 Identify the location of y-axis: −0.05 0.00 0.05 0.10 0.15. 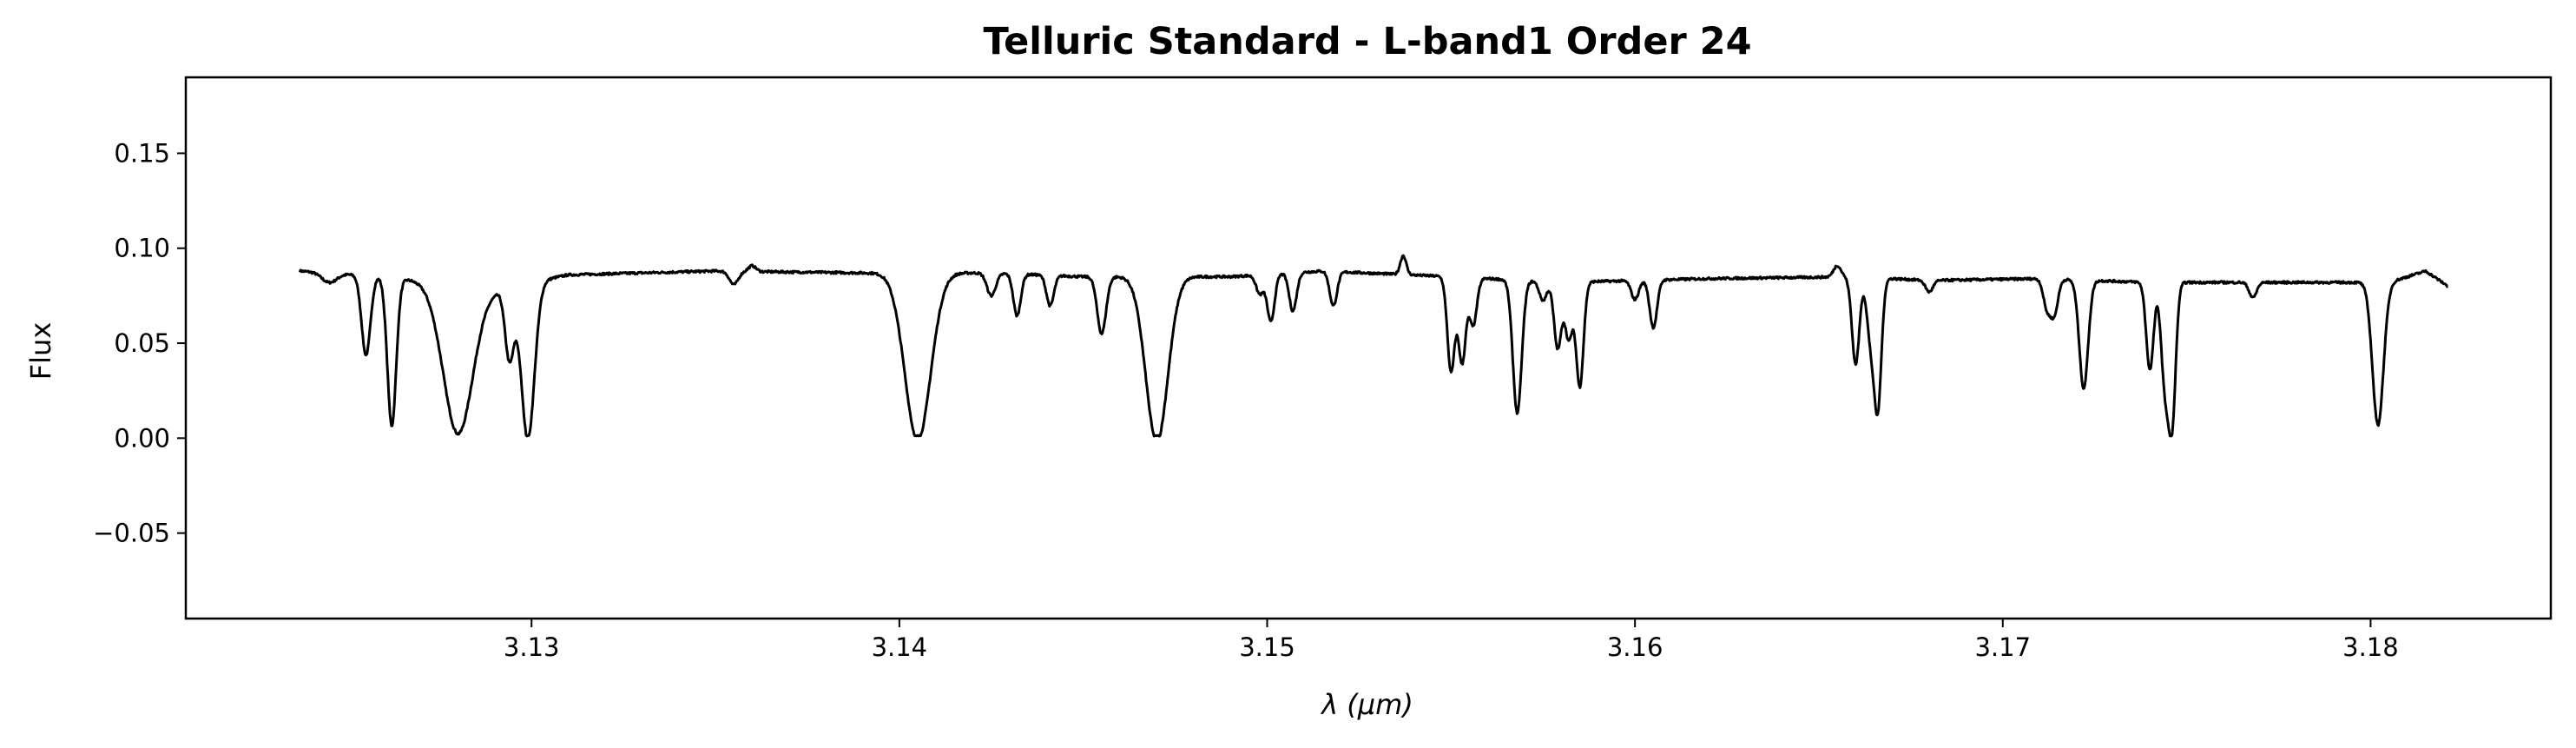
(139, 343).